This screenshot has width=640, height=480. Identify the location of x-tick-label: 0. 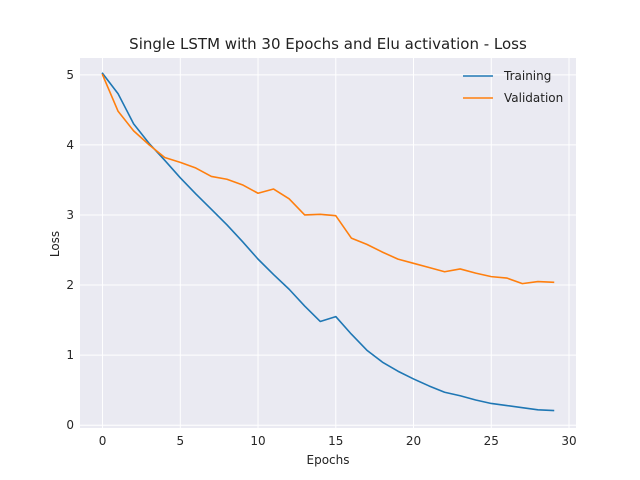
(103, 441).